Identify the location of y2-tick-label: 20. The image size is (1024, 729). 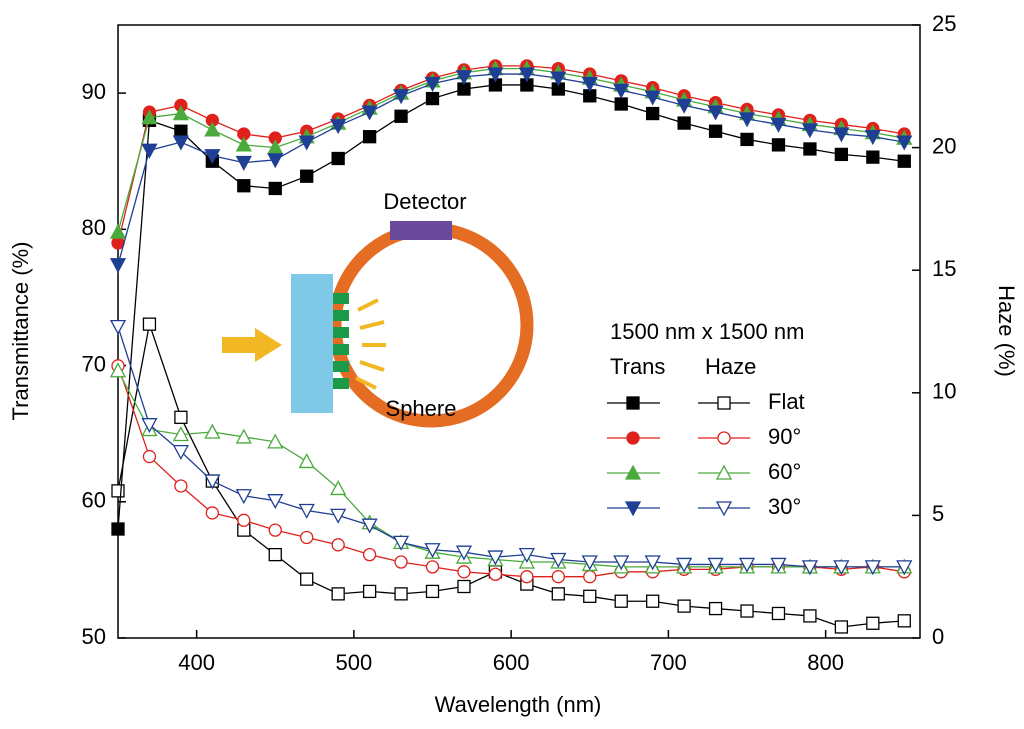
(944, 145).